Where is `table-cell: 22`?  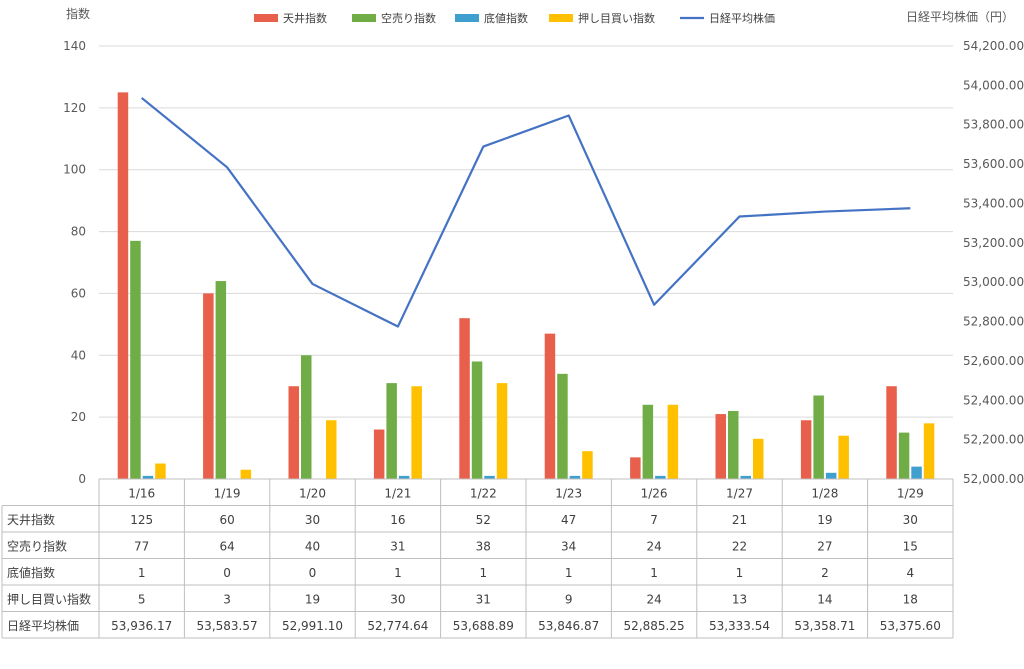 table-cell: 22 is located at coordinates (739, 546).